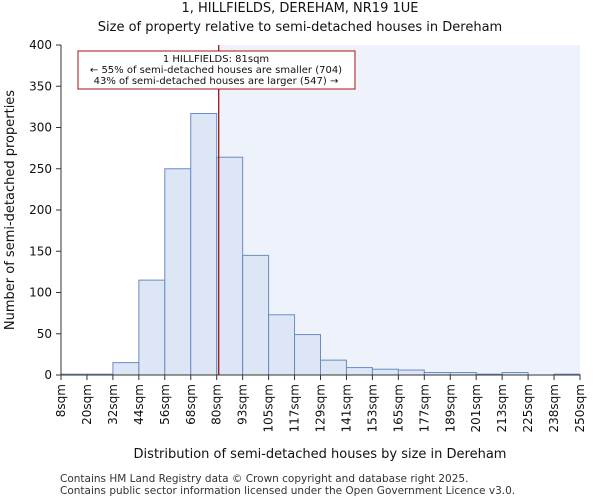 The height and width of the screenshot is (500, 600). What do you see at coordinates (48, 375) in the screenshot?
I see `y-tick-label: 0` at bounding box center [48, 375].